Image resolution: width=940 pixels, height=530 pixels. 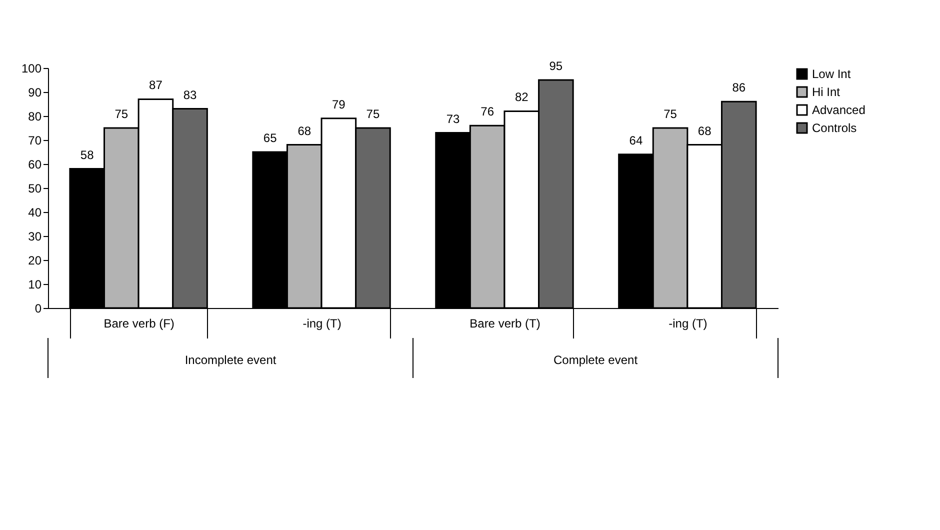 What do you see at coordinates (832, 74) in the screenshot?
I see `legend-label: Low Int` at bounding box center [832, 74].